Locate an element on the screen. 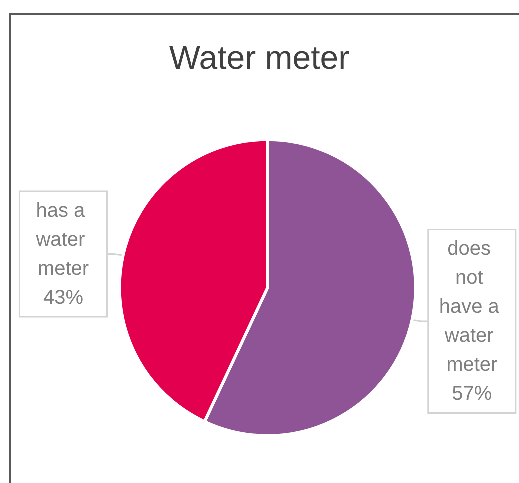  slice-label: does not have a water meter is located at coordinates (472, 307).